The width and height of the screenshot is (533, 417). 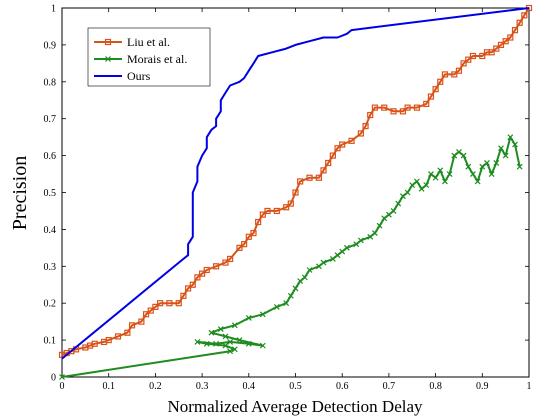 I want to click on y-tick-label: 0.5, so click(x=50, y=193).